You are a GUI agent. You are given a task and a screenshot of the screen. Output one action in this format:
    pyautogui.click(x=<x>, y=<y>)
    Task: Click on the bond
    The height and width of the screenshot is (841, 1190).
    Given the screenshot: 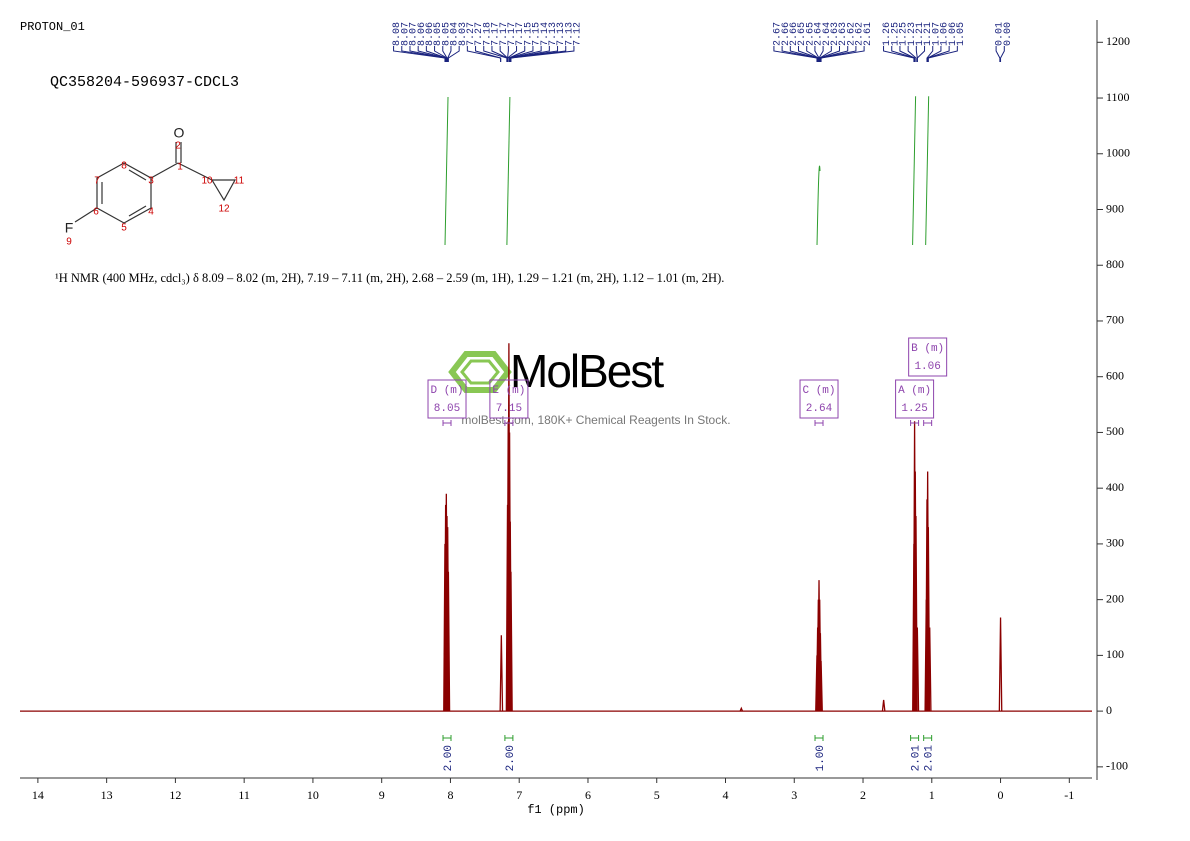 What is the action you would take?
    pyautogui.click(x=137, y=211)
    